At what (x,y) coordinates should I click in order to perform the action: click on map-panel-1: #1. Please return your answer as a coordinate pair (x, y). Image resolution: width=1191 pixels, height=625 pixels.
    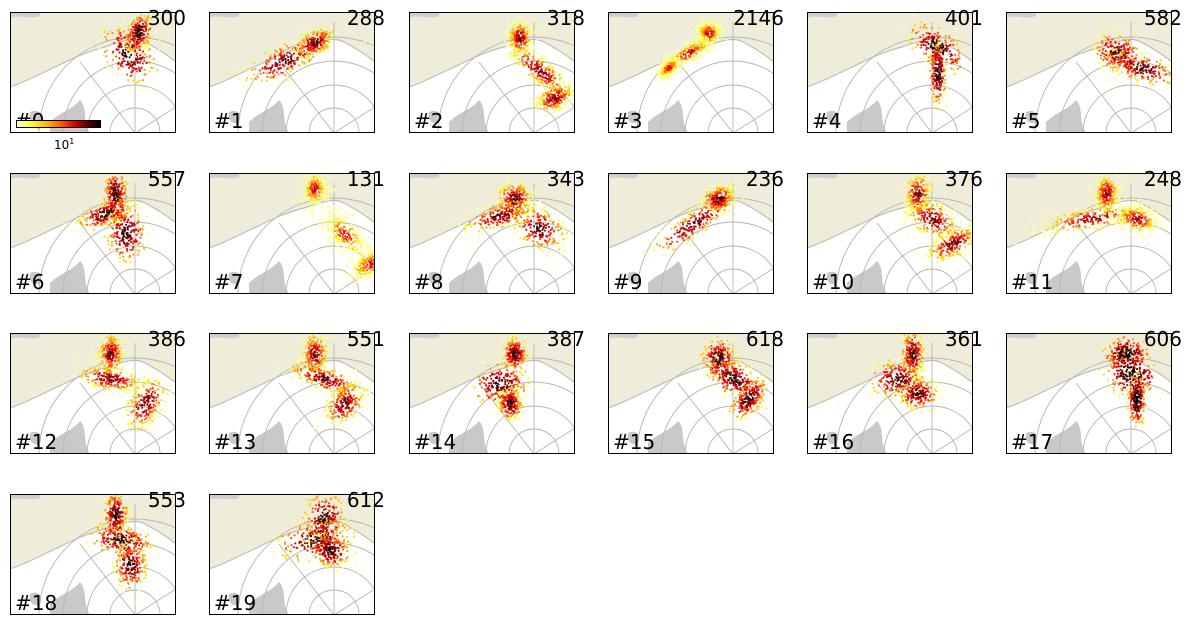
    Looking at the image, I should click on (292, 72).